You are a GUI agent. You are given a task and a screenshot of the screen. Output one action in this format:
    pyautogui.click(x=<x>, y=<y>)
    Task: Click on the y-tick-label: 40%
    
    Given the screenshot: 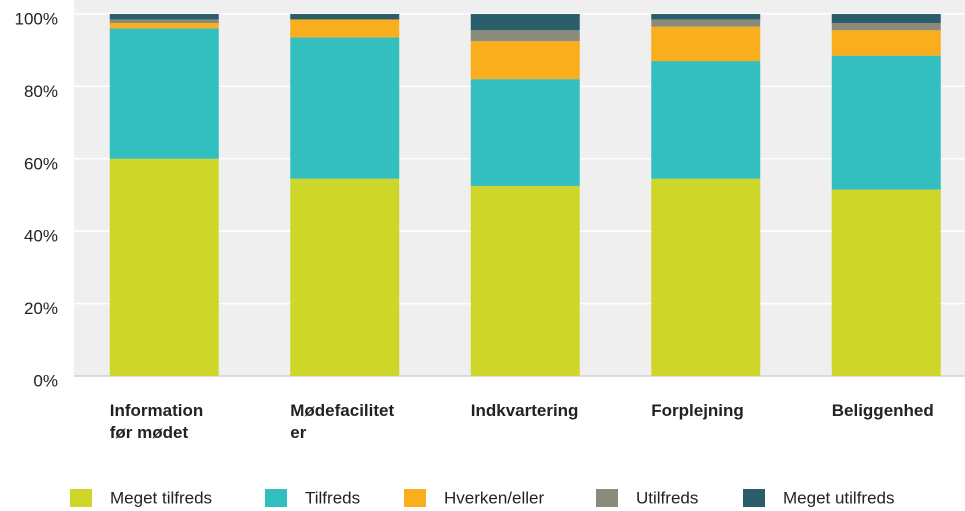 What is the action you would take?
    pyautogui.click(x=41, y=236)
    